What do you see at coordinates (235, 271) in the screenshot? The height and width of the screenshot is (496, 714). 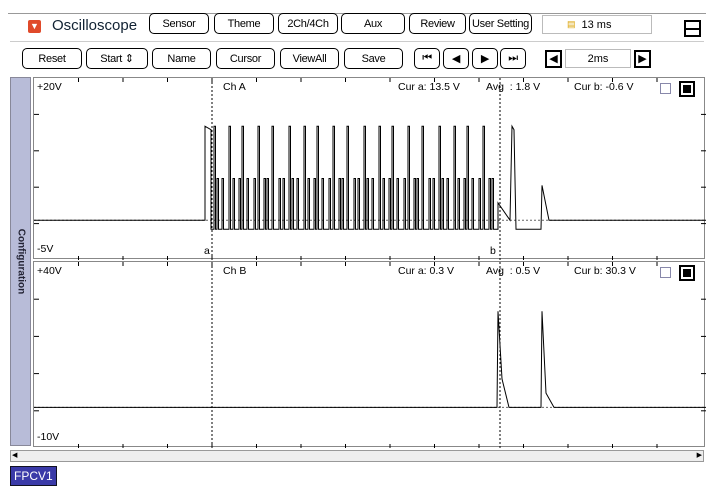 I see `channel-name: Ch B` at bounding box center [235, 271].